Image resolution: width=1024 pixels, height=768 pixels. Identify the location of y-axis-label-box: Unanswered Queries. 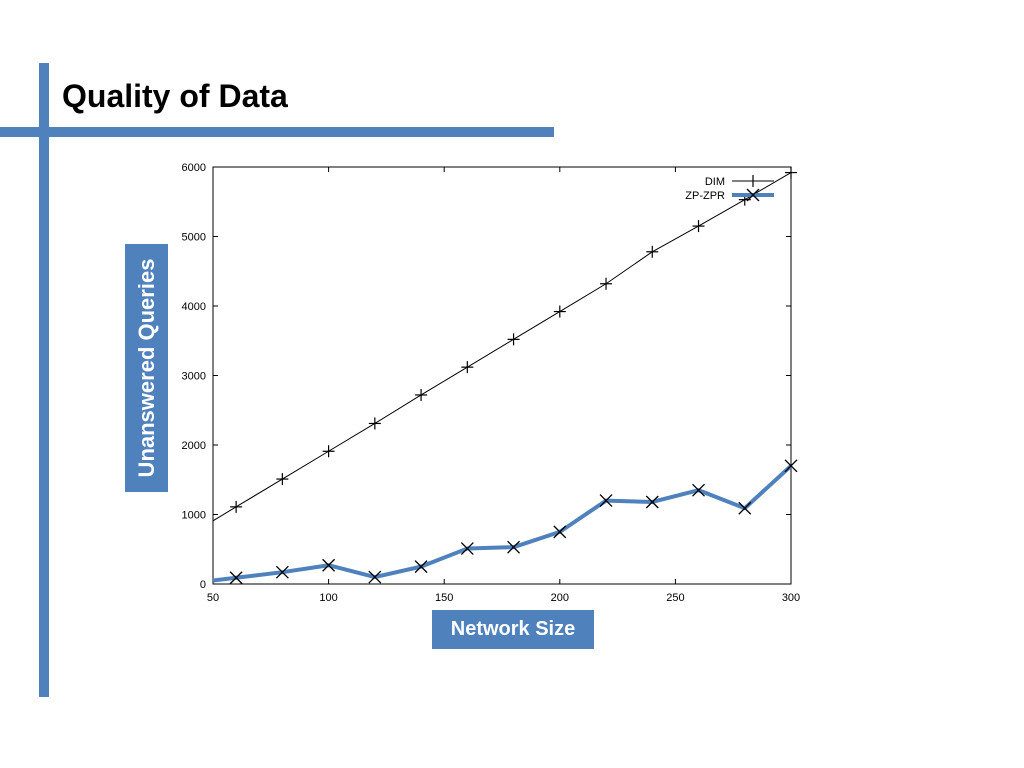
(146, 368).